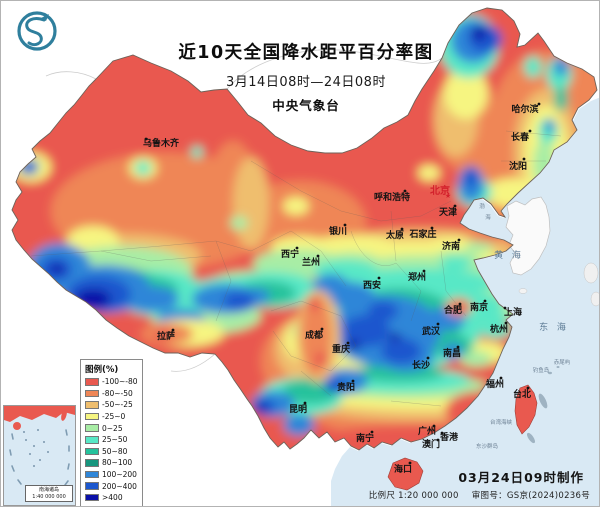 Image resolution: width=600 pixels, height=507 pixels. What do you see at coordinates (554, 327) in the screenshot?
I see `sea-label: 东 海` at bounding box center [554, 327].